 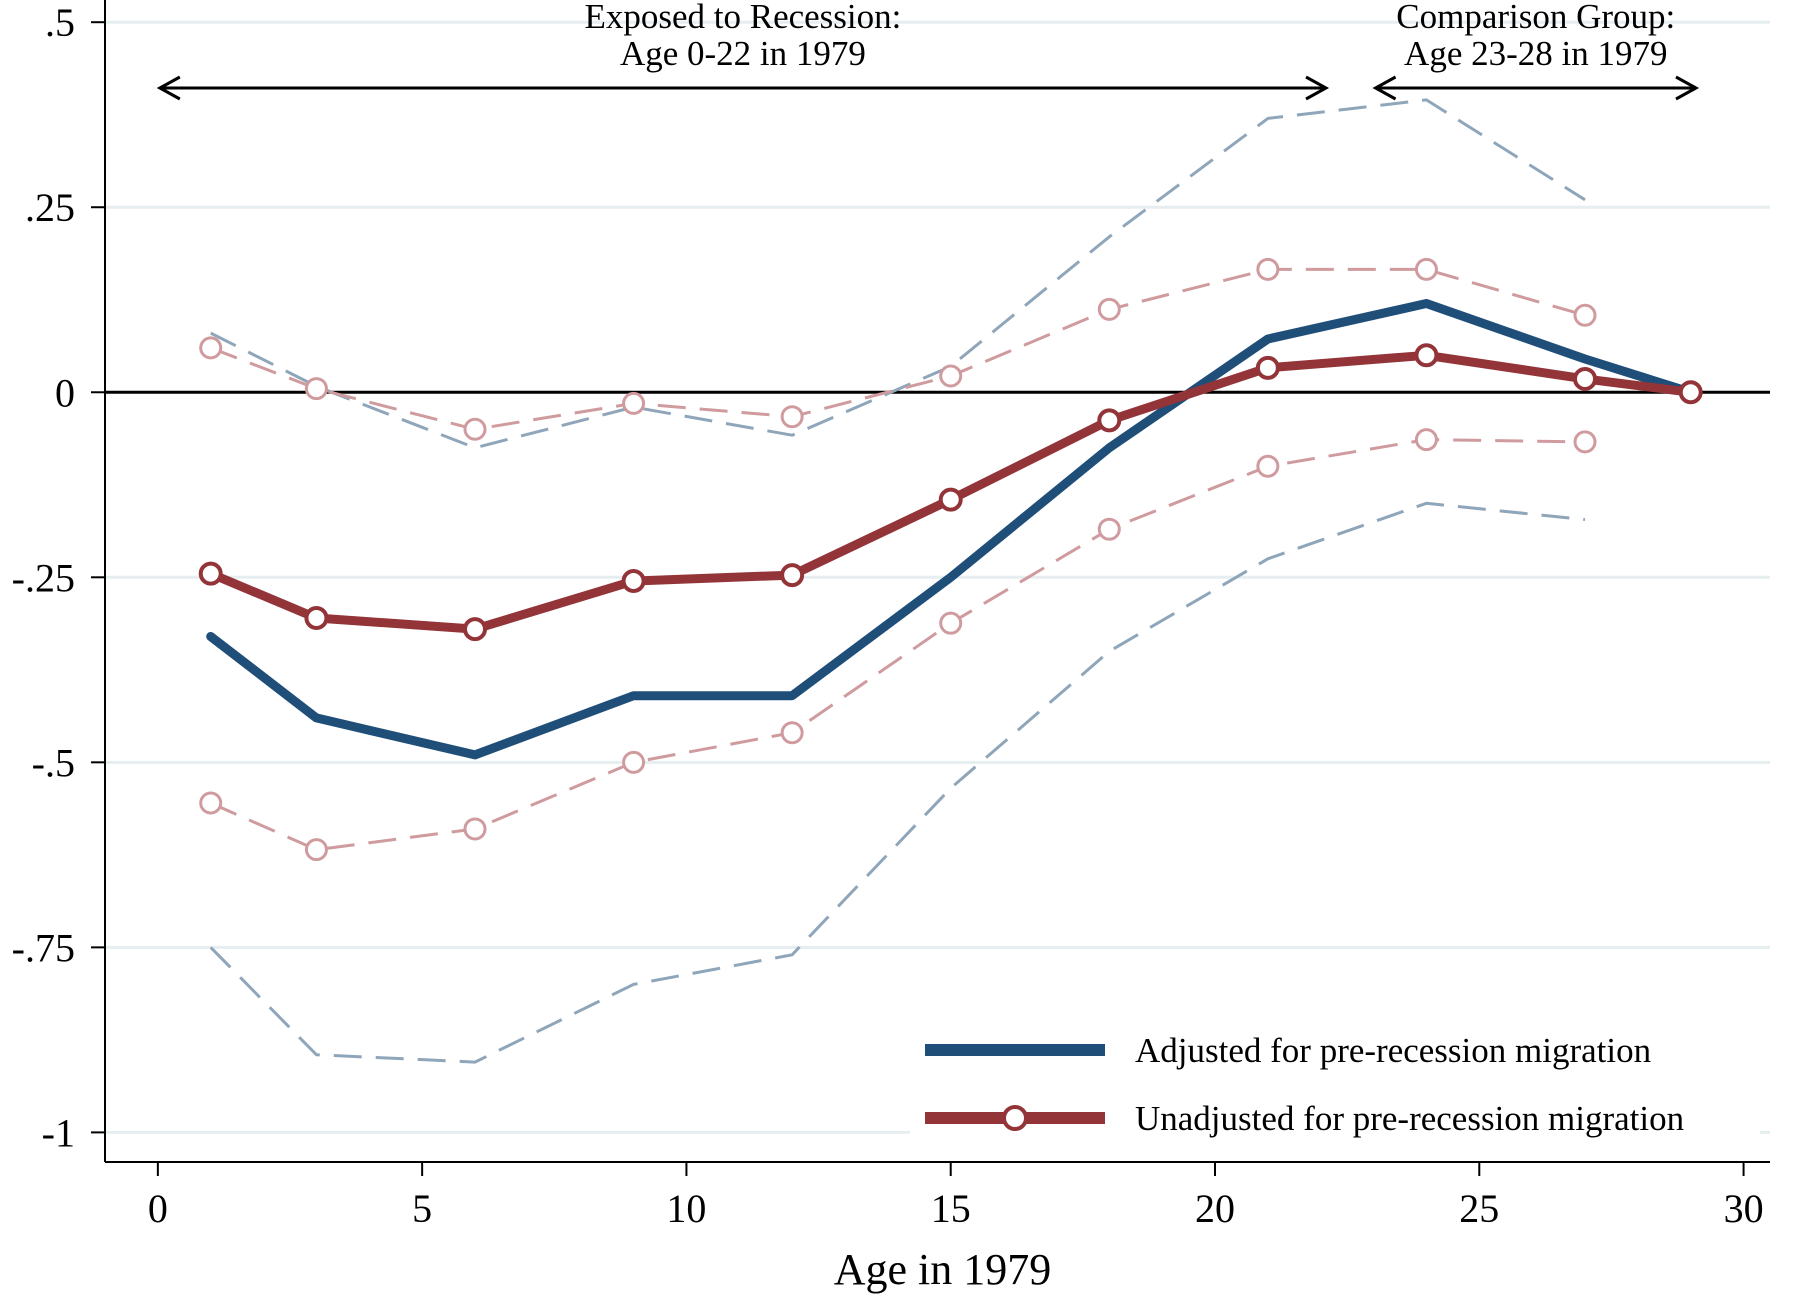 I want to click on y-tick-label: 0, so click(x=65, y=392).